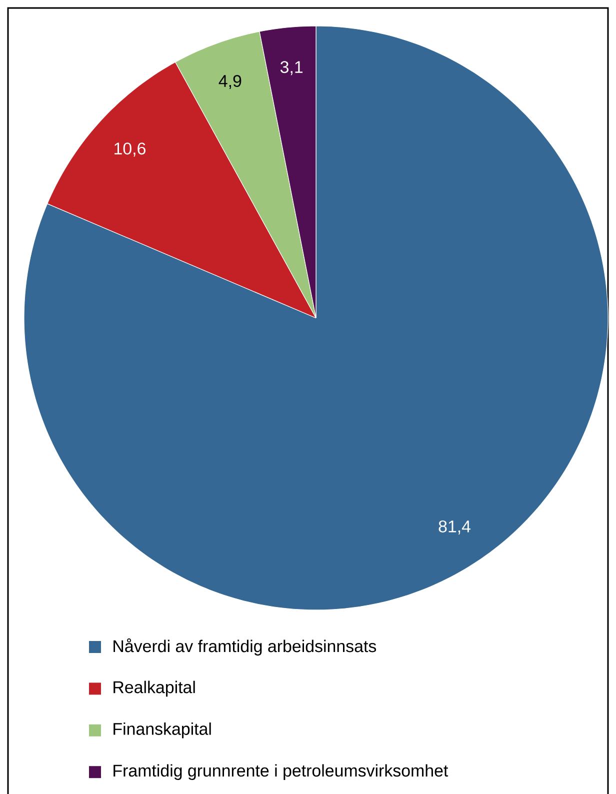 The image size is (616, 794). I want to click on legend-label: Finanskapital, so click(162, 730).